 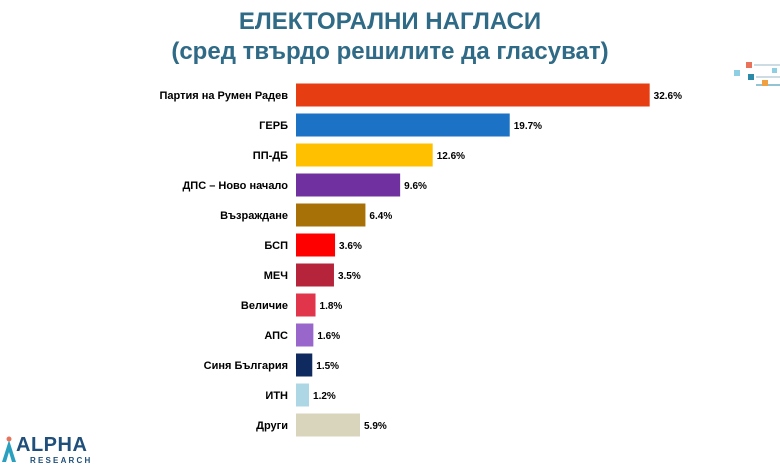 I want to click on category-label: Възраждане, so click(x=254, y=216).